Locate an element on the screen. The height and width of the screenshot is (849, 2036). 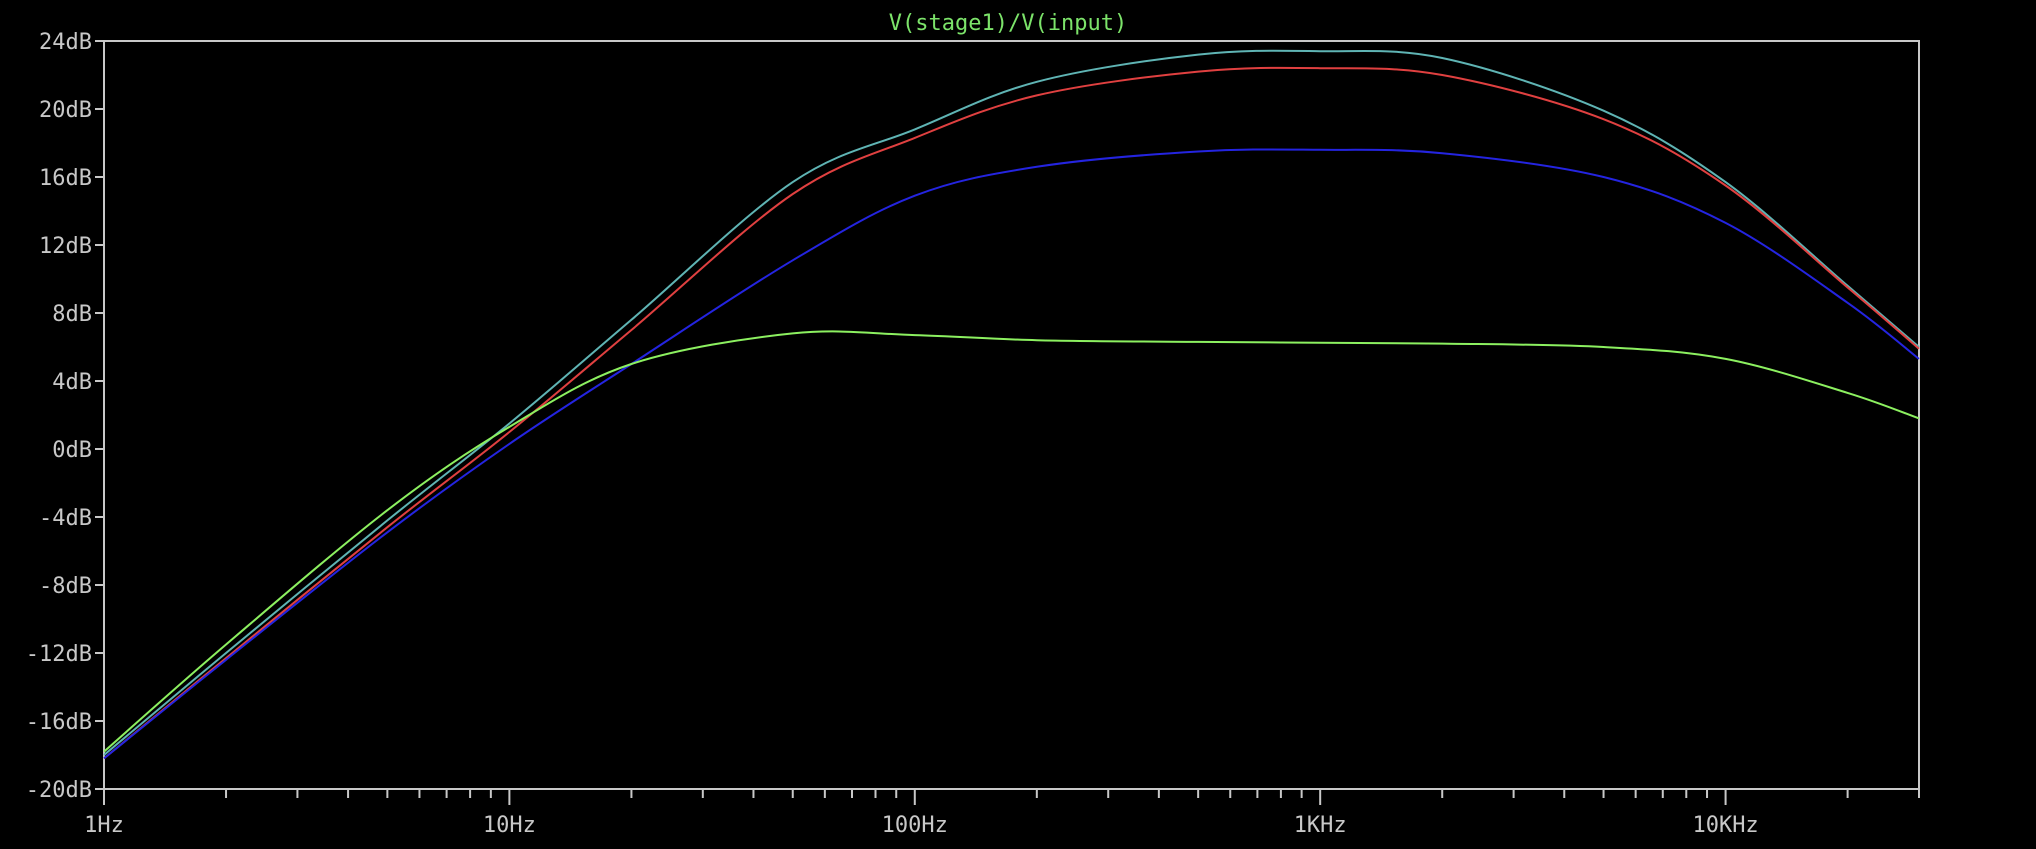
y-tick-label: 0dB is located at coordinates (72, 450).